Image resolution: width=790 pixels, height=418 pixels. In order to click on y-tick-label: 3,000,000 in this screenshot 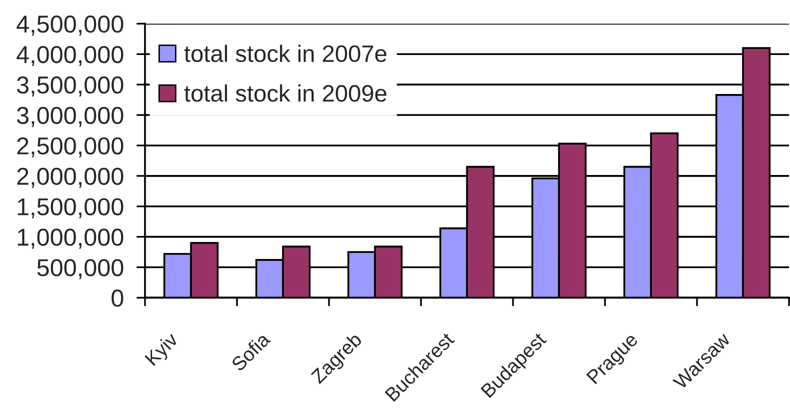, I will do `click(70, 116)`.